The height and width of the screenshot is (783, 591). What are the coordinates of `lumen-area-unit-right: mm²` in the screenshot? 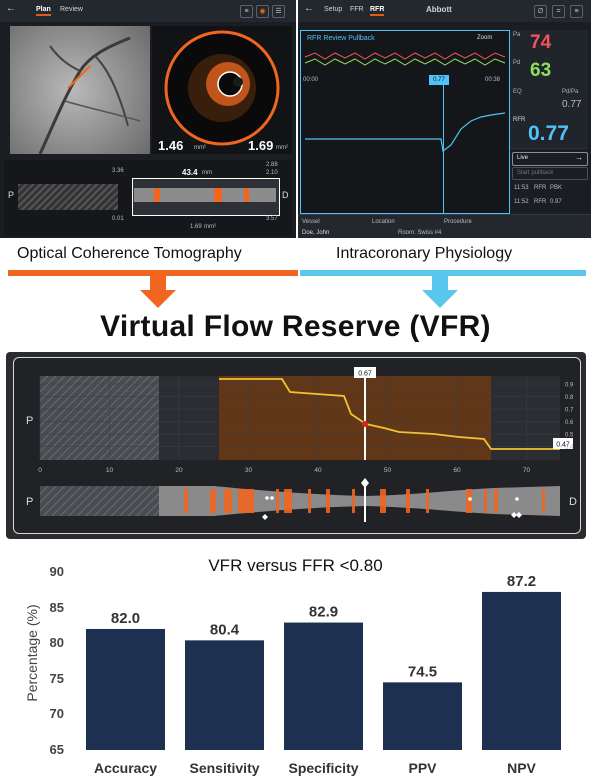 It's located at (282, 148).